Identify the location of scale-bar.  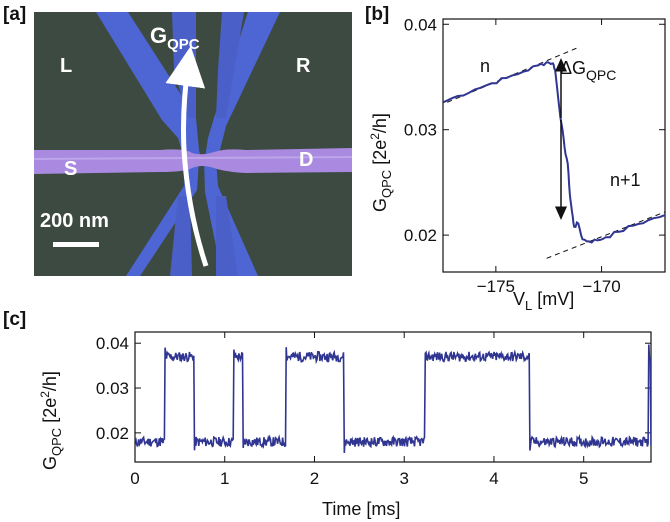
(76, 244).